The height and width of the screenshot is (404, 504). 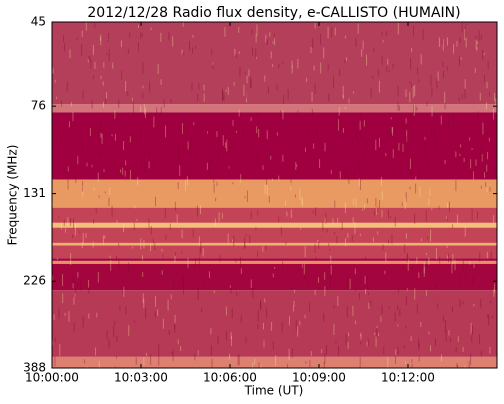 I want to click on frequency-band, so click(x=274, y=362).